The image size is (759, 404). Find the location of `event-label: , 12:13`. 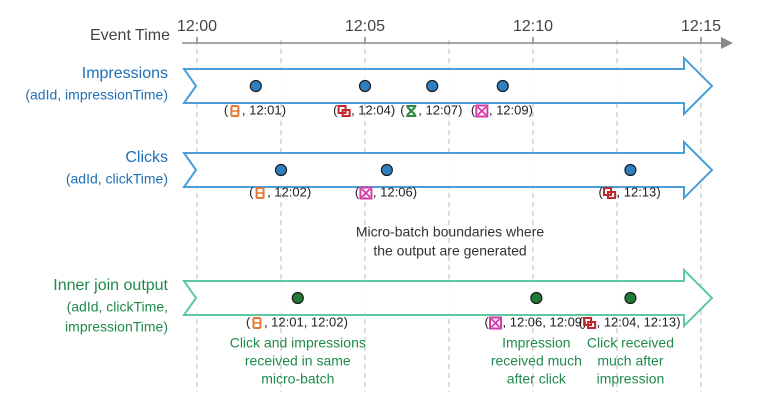

event-label: , 12:13 is located at coordinates (637, 191).